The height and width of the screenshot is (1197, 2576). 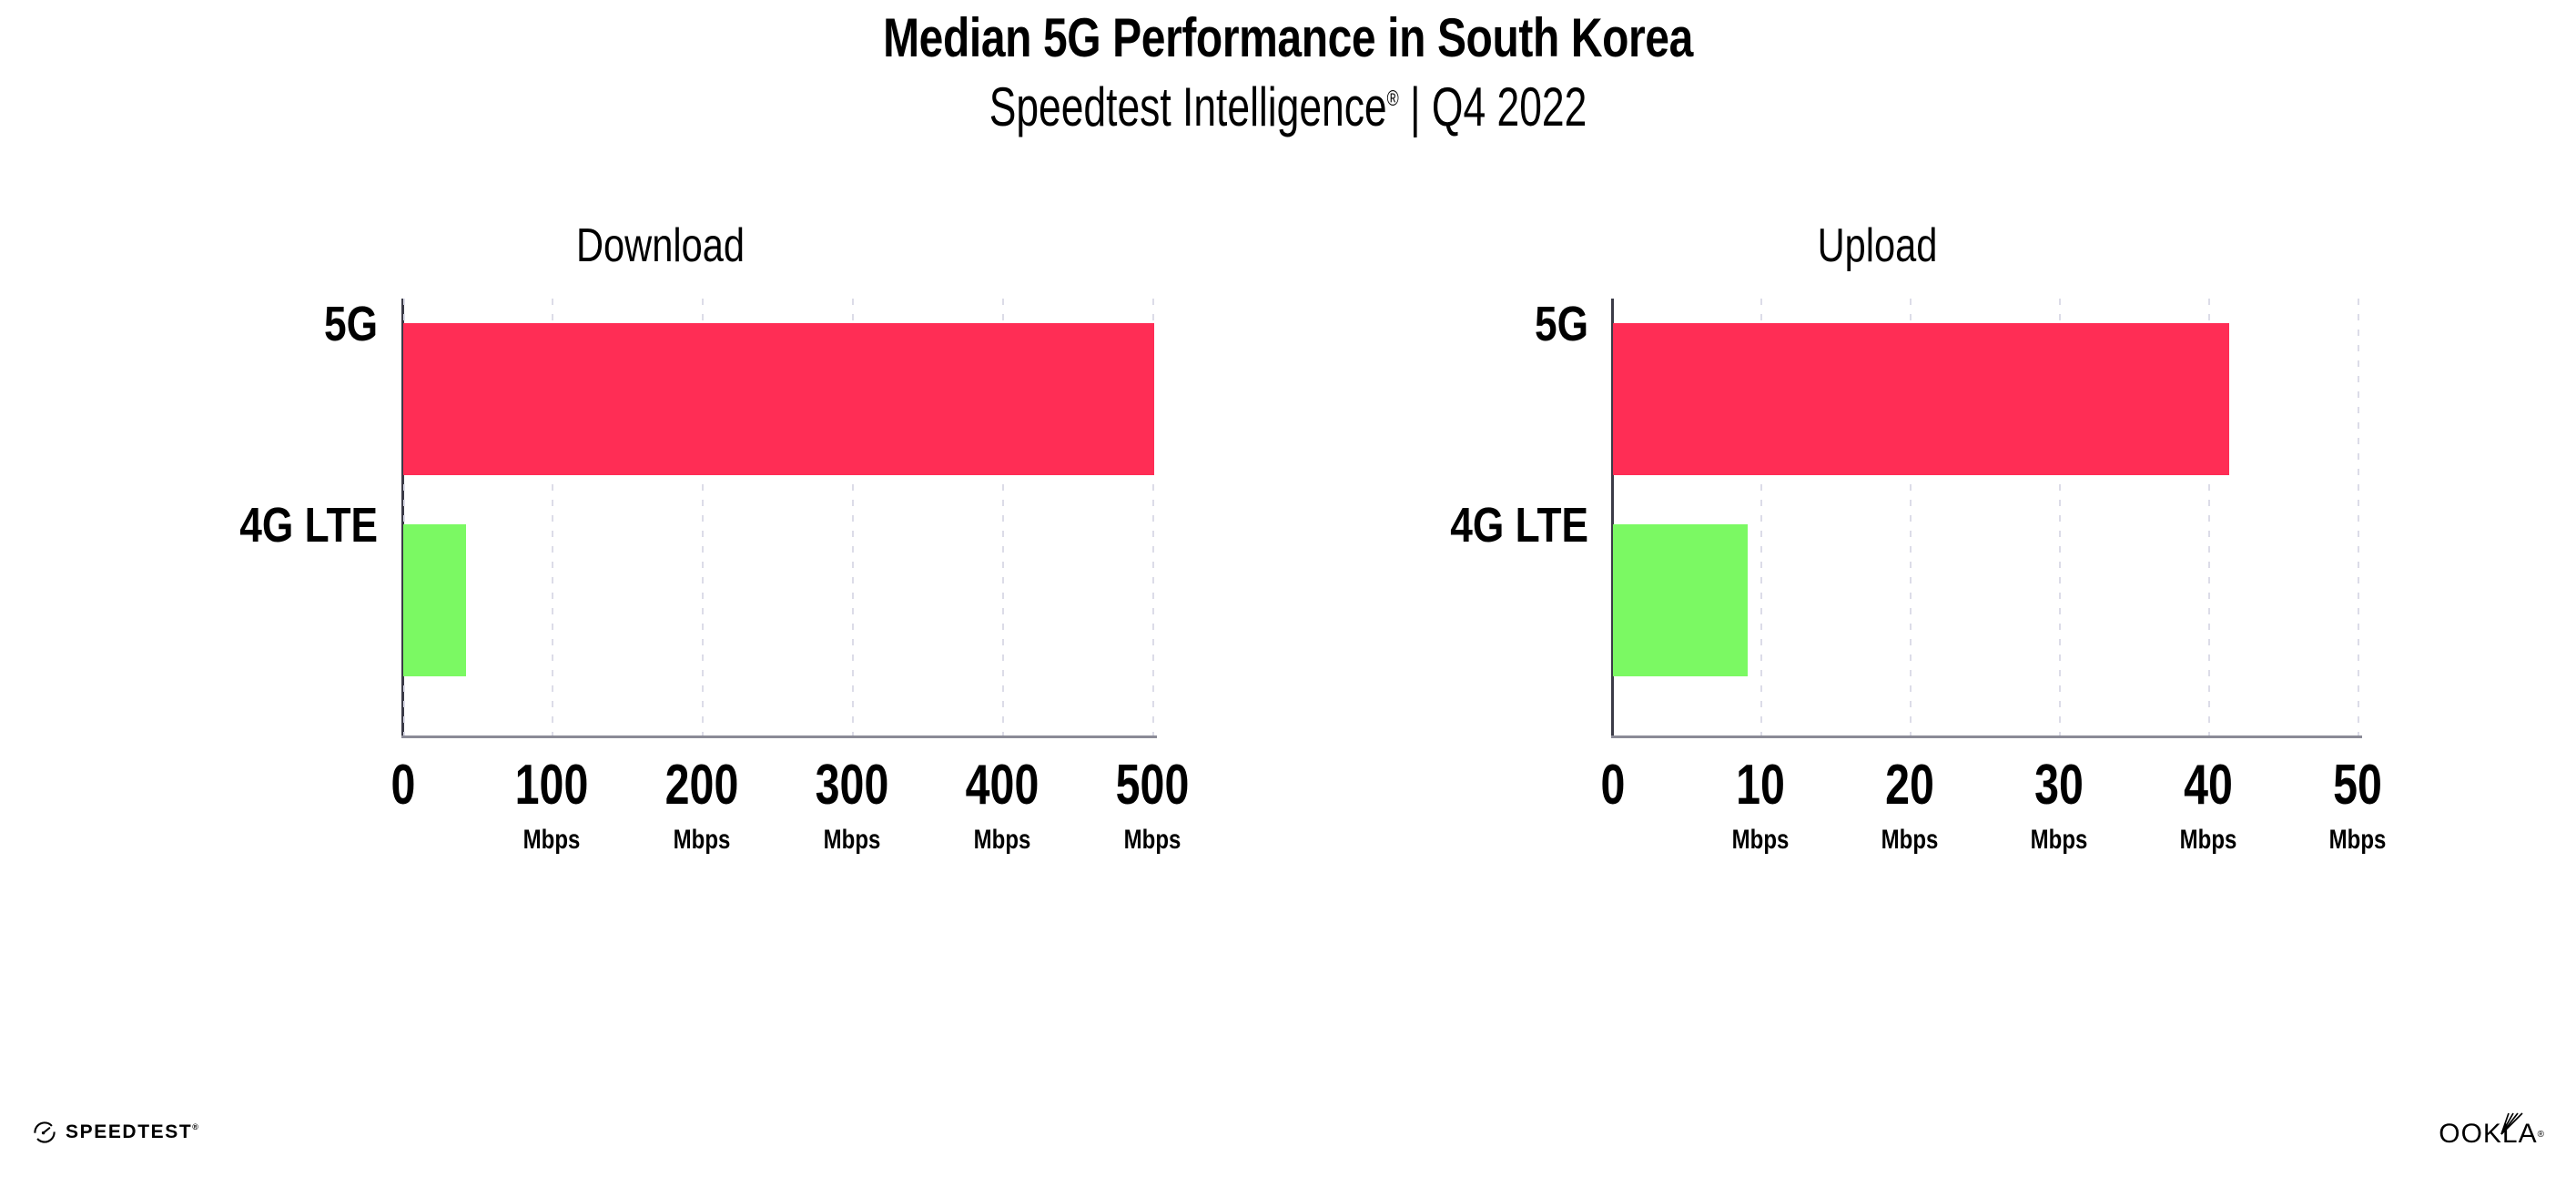 I want to click on x-tick-50: 50 Mbps, so click(x=2357, y=806).